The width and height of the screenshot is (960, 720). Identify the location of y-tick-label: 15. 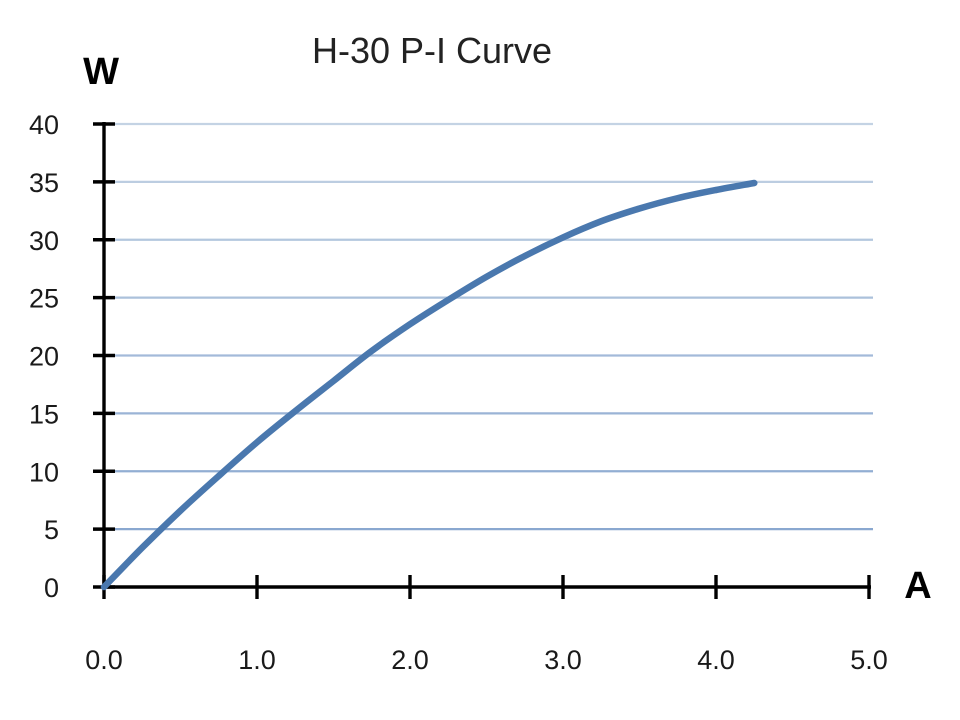
(44, 414).